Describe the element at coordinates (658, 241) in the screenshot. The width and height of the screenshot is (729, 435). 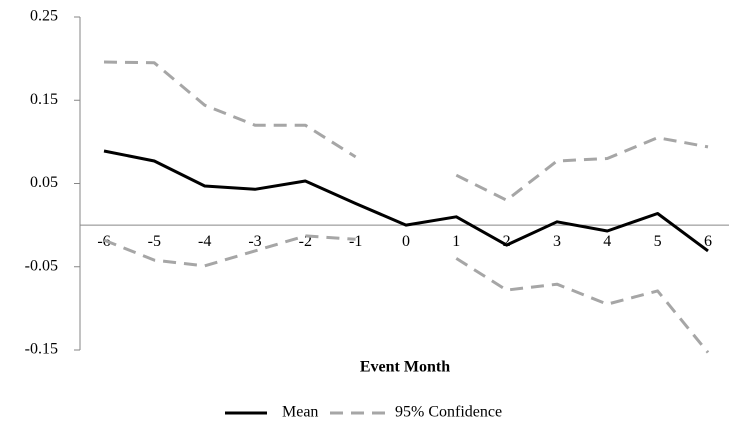
I see `x-tick-label: 5` at that location.